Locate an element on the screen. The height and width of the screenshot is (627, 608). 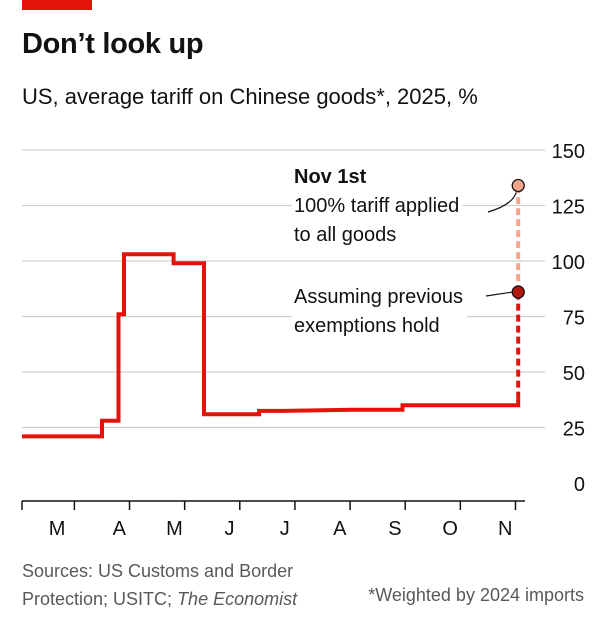
nov-marker is located at coordinates (518, 185).